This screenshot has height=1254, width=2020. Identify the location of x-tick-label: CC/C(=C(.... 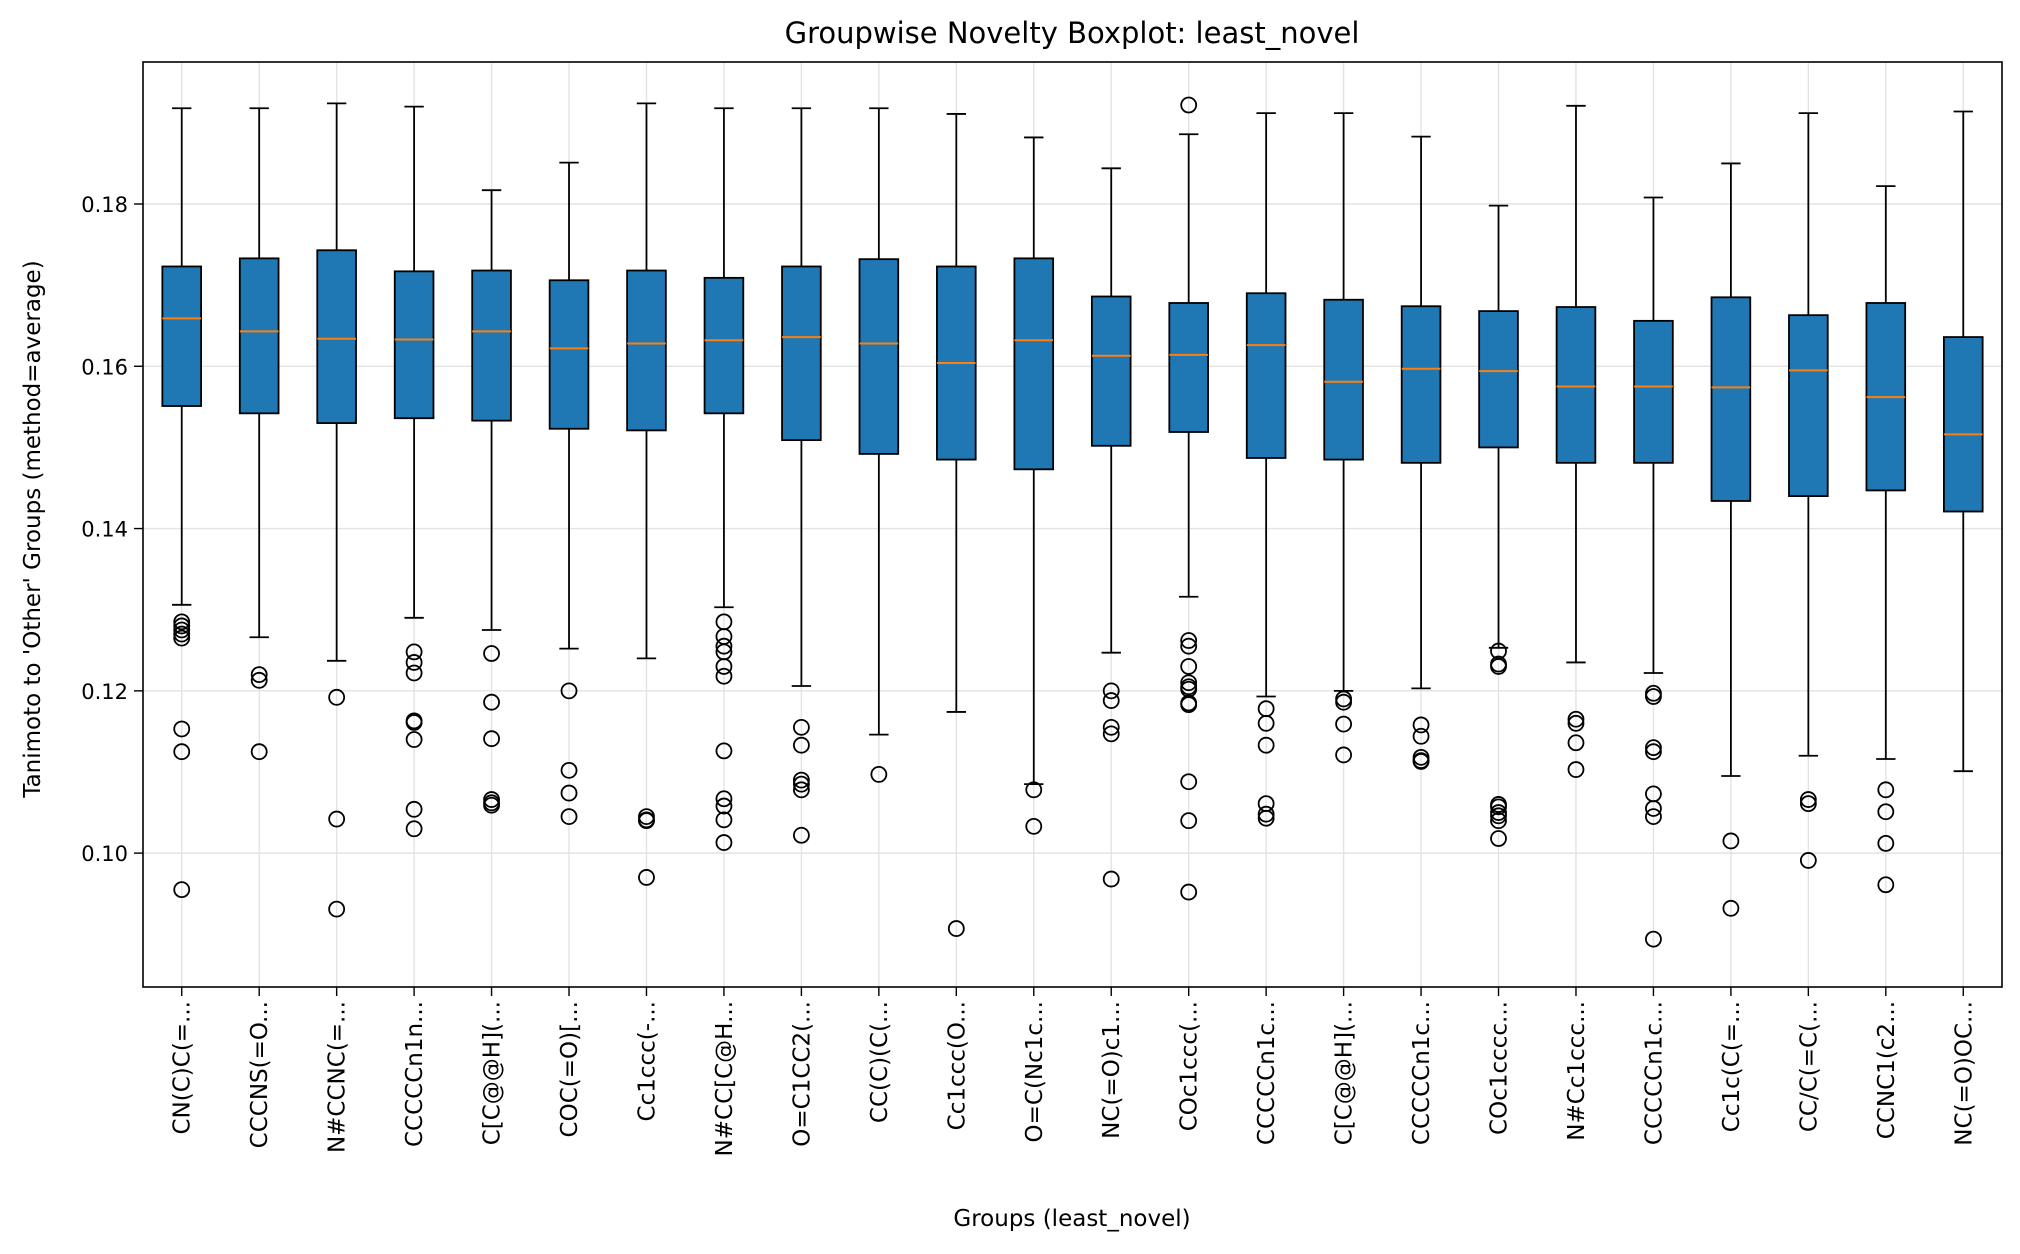
(1809, 1066).